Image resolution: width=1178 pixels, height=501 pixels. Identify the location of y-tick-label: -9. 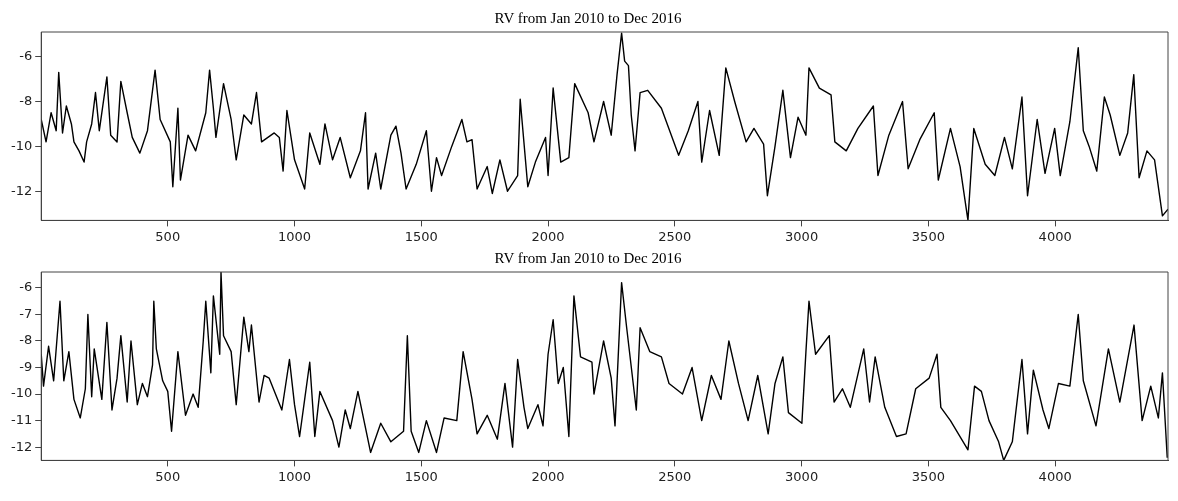
(26, 366).